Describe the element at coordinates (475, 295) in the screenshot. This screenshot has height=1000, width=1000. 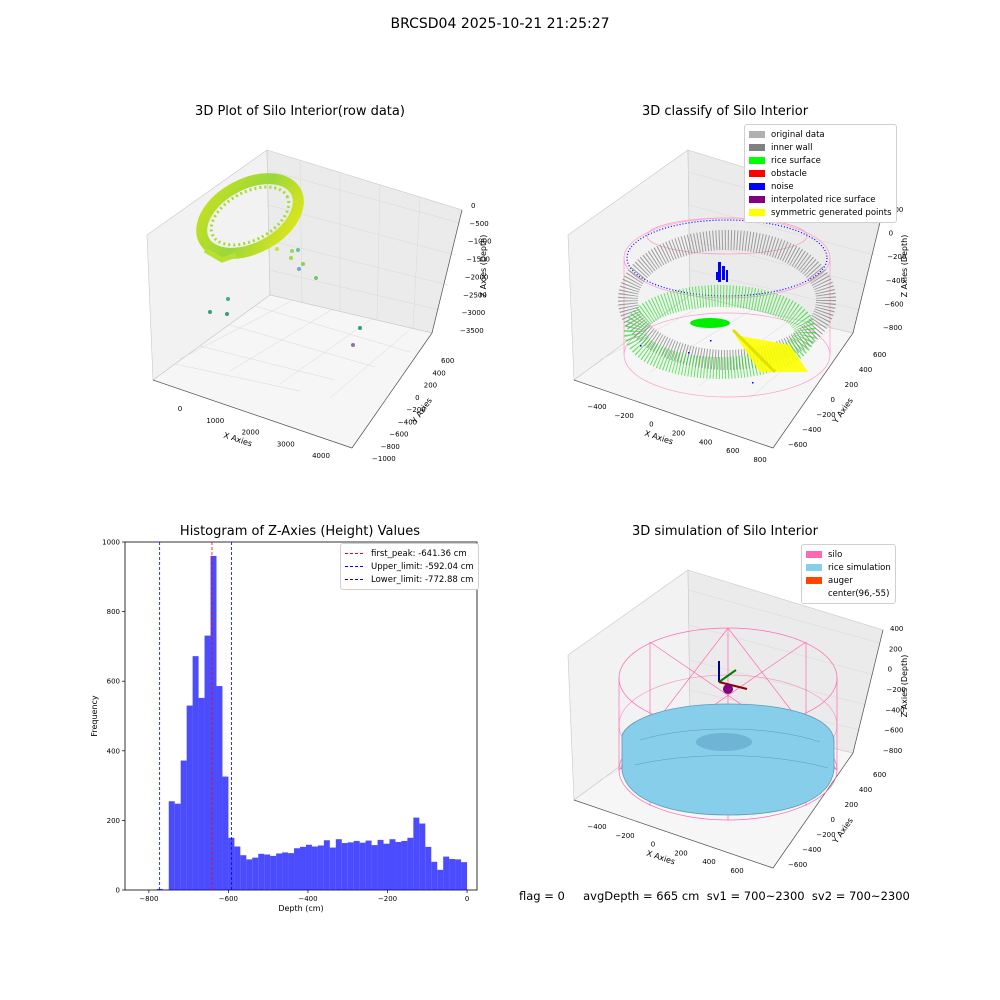
I see `raw-z-tick: −2500` at that location.